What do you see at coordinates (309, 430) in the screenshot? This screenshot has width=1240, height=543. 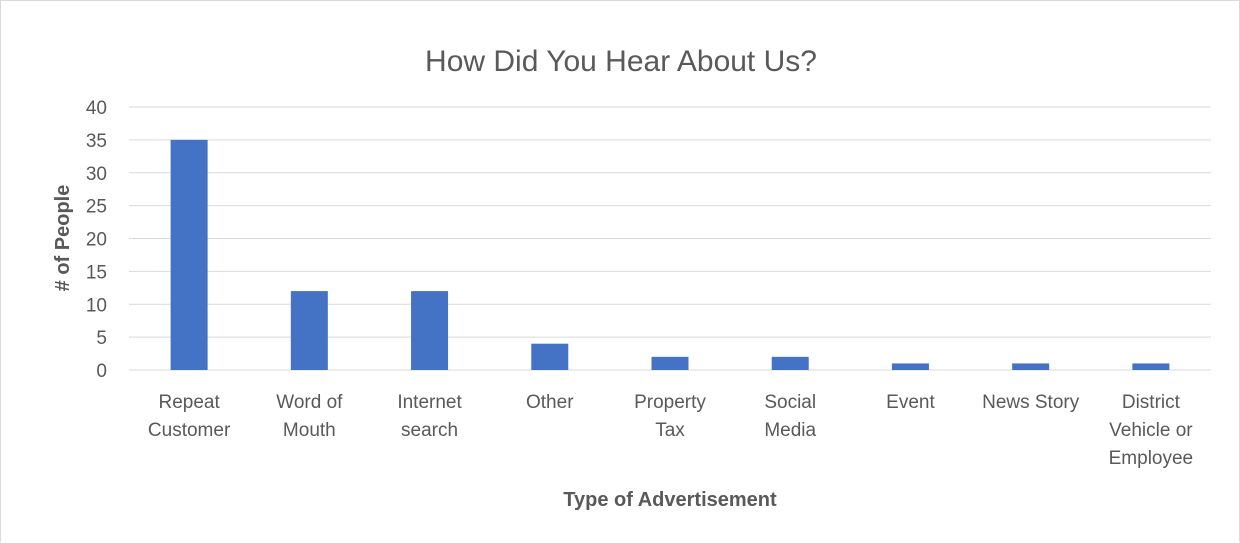 I see `x-tick-label-line: Mouth` at bounding box center [309, 430].